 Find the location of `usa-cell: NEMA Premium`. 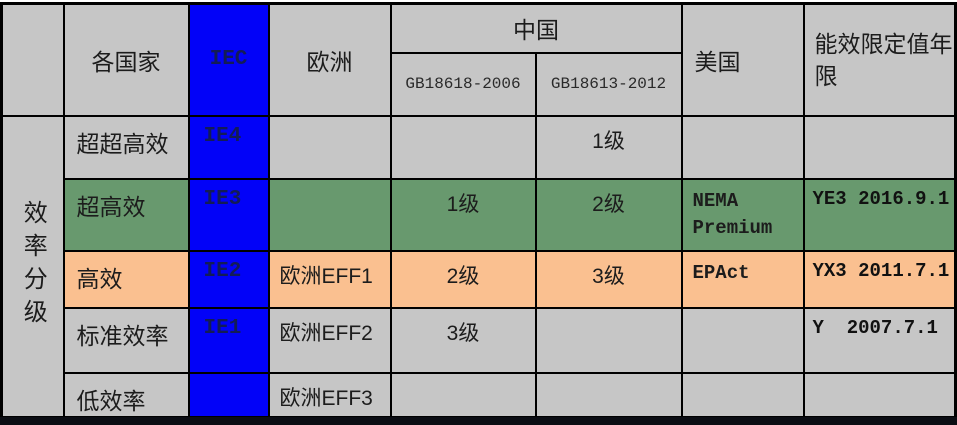

usa-cell: NEMA Premium is located at coordinates (742, 214).